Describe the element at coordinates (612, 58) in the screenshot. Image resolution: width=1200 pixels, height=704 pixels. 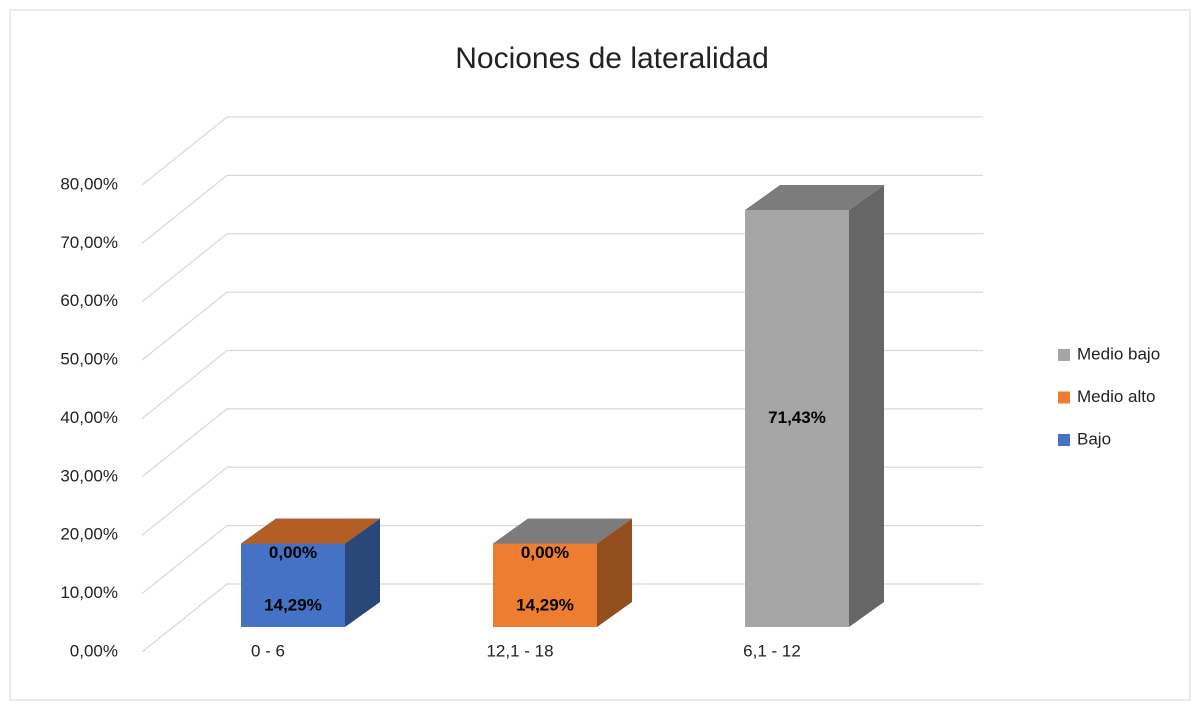
I see `chart-title: Nociones de lateralidad` at that location.